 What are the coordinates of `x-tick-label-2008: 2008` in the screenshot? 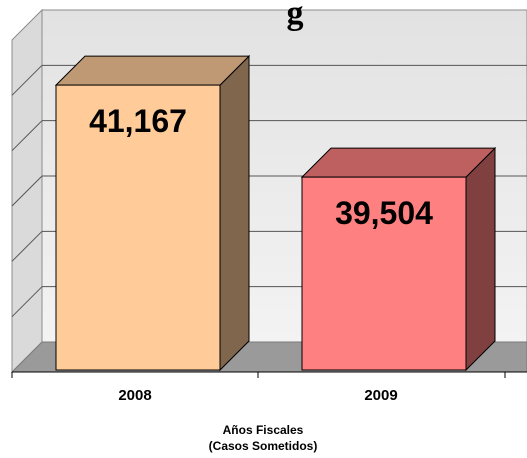 It's located at (134, 395).